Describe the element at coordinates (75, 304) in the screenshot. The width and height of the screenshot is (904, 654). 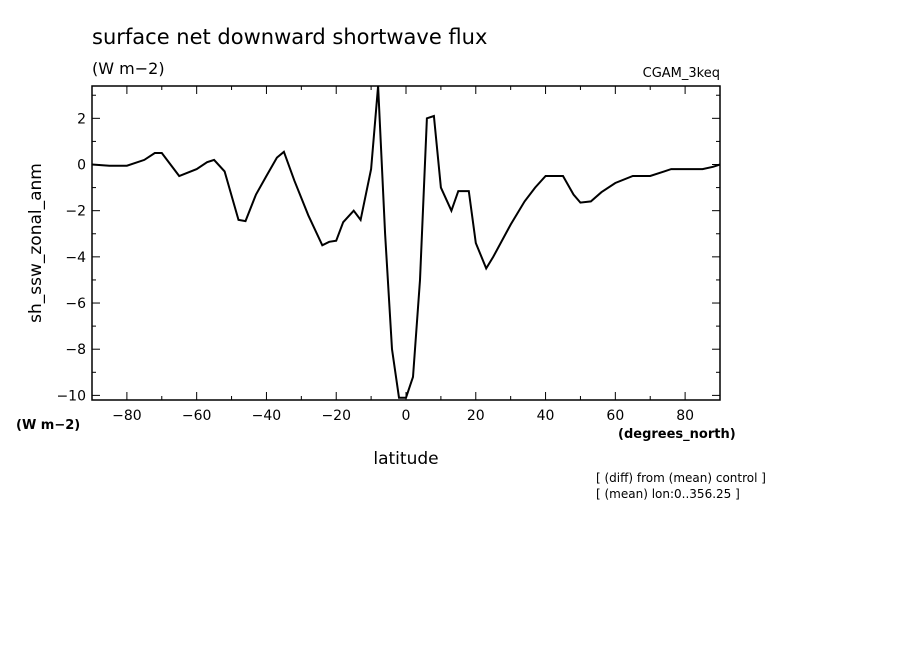
I see `y-tick-label: −6` at that location.